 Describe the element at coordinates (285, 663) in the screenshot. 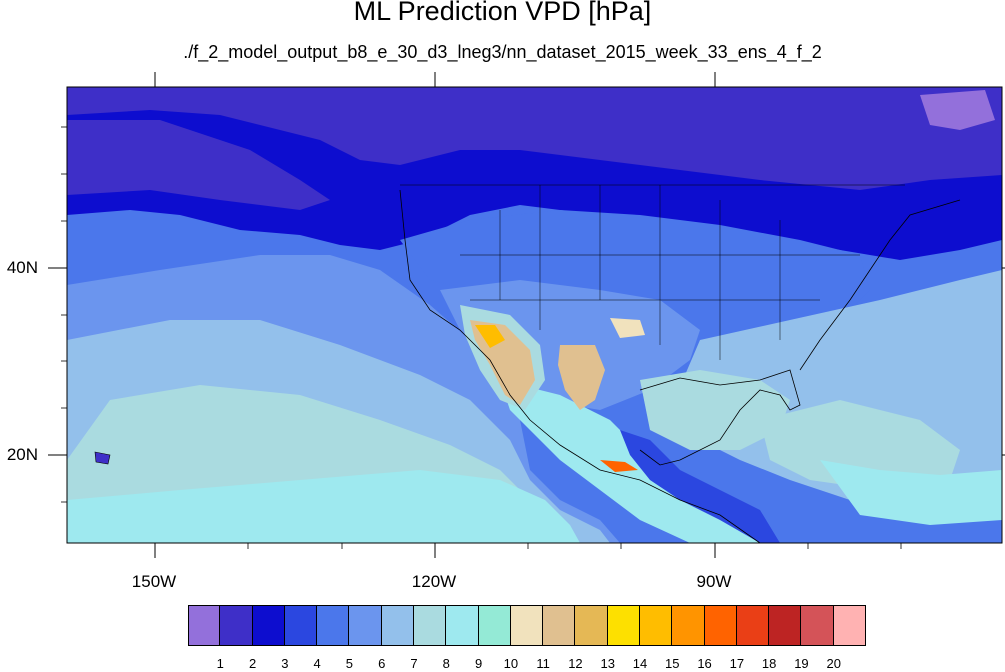

I see `colorbar-tick-label: 3` at that location.